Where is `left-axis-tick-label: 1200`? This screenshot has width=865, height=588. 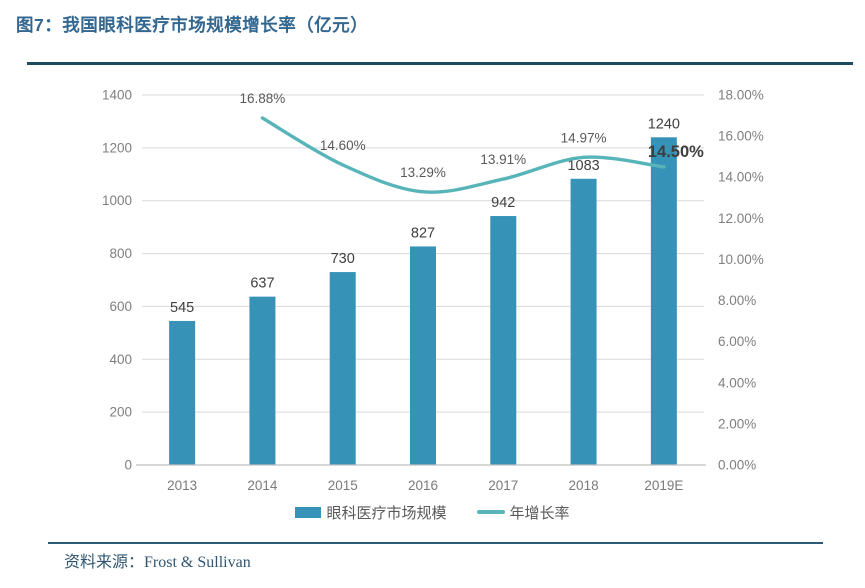
left-axis-tick-label: 1200 is located at coordinates (117, 147).